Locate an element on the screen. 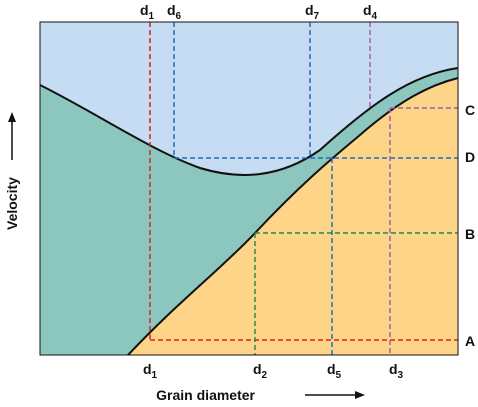 The width and height of the screenshot is (478, 407). d-label: d2 is located at coordinates (260, 371).